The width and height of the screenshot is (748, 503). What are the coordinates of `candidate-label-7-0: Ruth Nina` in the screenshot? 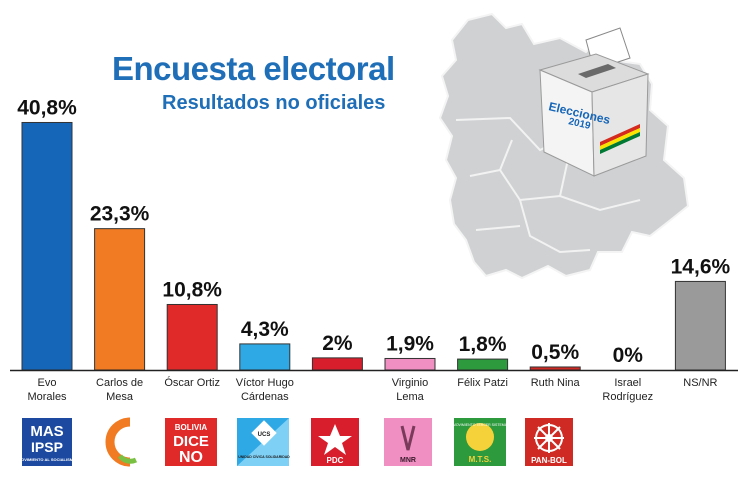 It's located at (556, 383).